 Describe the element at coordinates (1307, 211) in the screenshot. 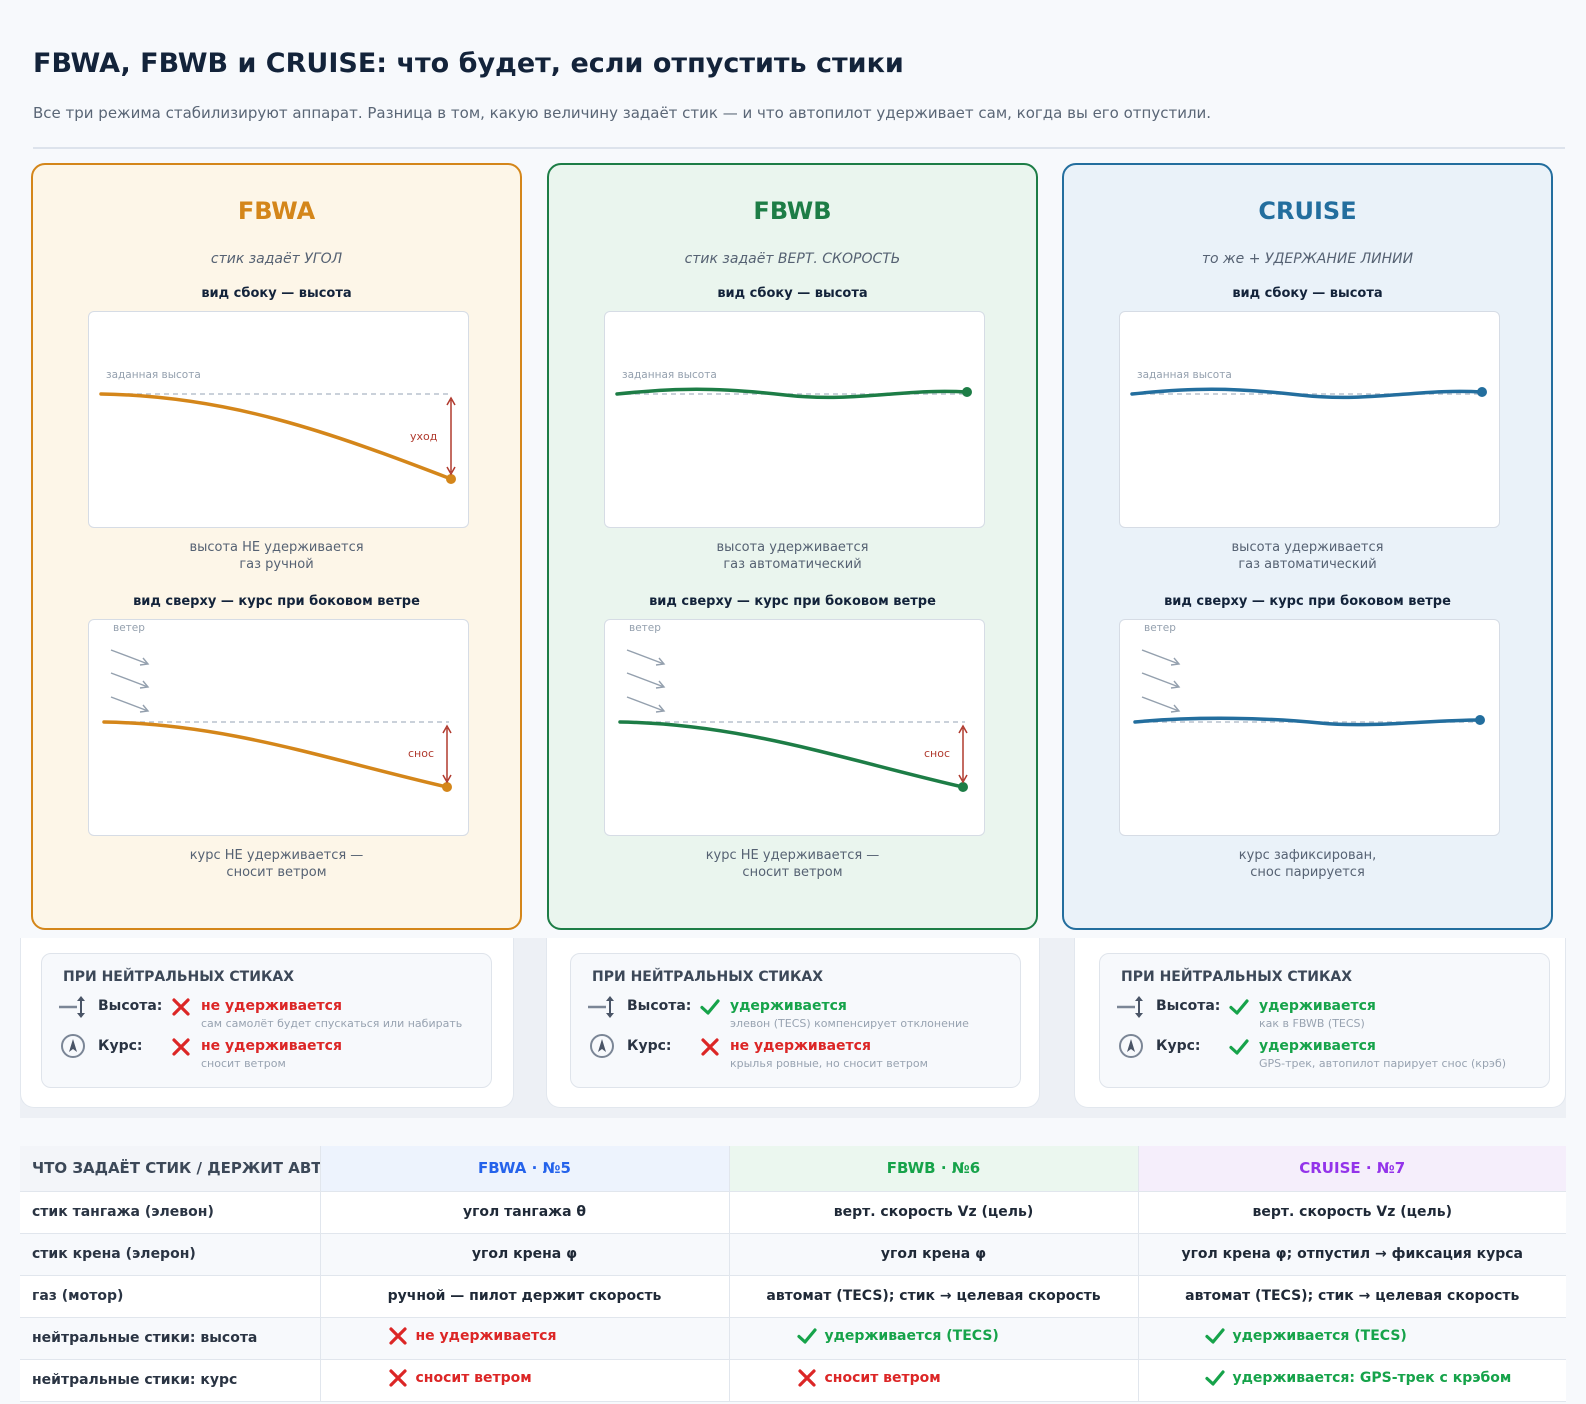

I see `mode-title: CRUISE` at that location.